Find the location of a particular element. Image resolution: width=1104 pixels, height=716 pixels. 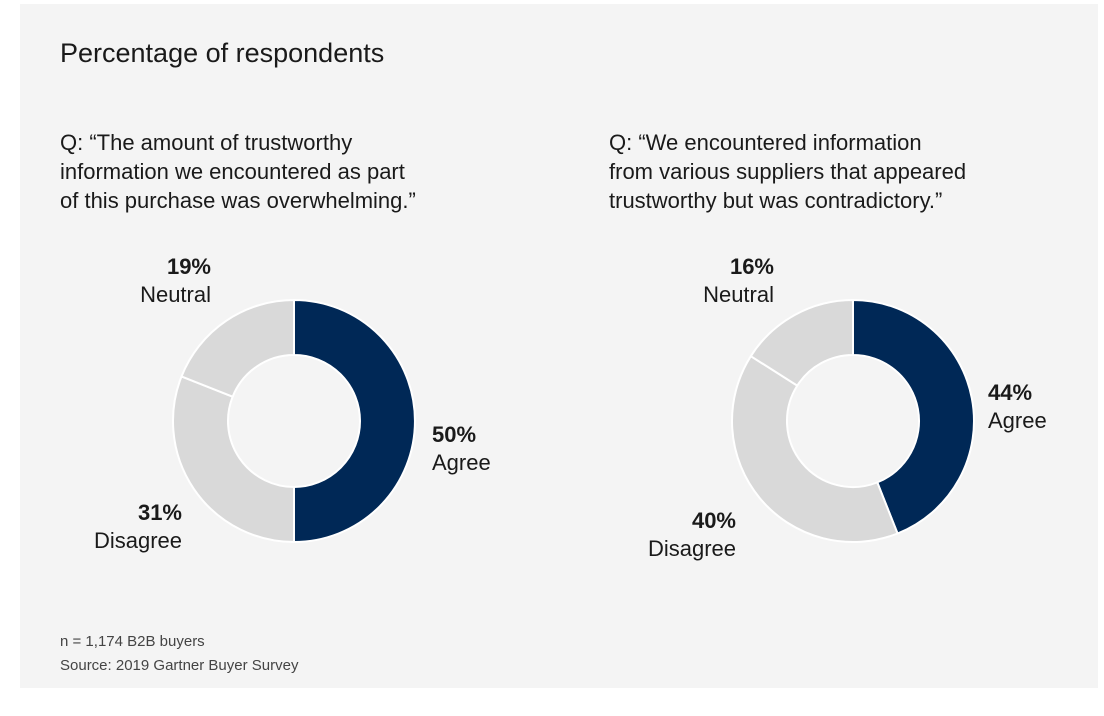

label-neutral-2-name: Neutral is located at coordinates (738, 294).